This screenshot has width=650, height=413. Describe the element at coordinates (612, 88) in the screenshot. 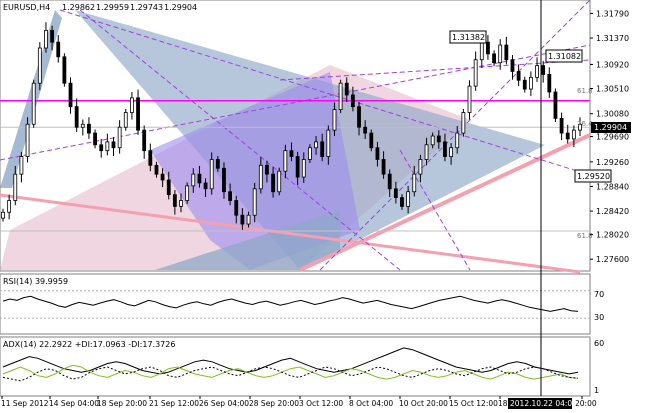

I see `price-tick-label: 1.30510` at that location.